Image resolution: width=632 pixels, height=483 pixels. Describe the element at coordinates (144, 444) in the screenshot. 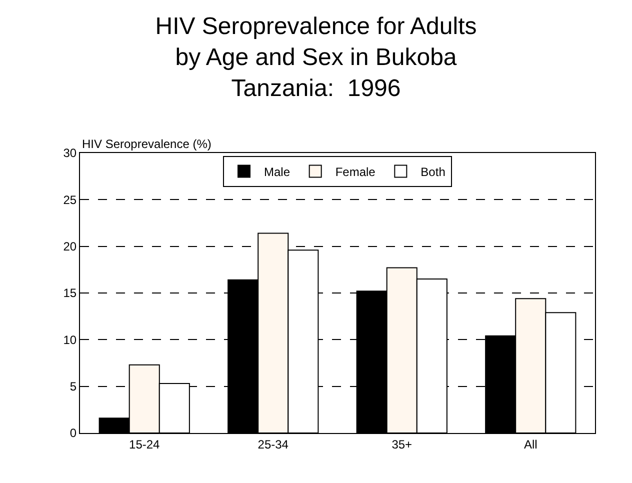

I see `x-tick-label: 15-24` at that location.